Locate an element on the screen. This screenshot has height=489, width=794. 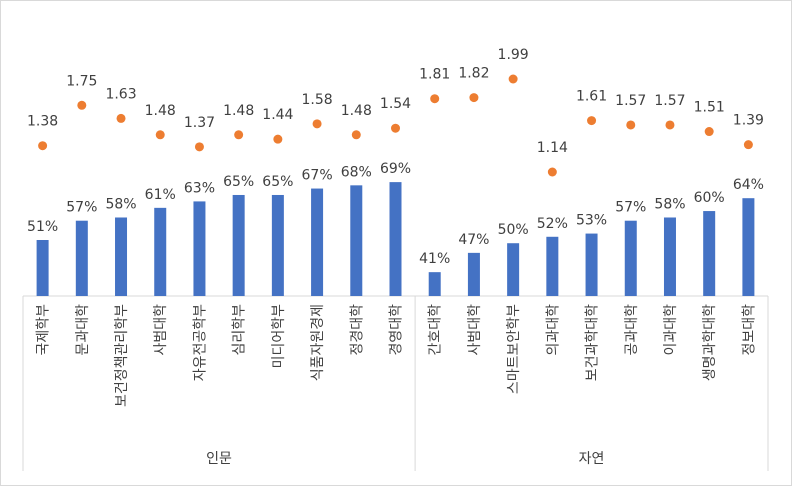
bar-value-label: 64% is located at coordinates (748, 185).